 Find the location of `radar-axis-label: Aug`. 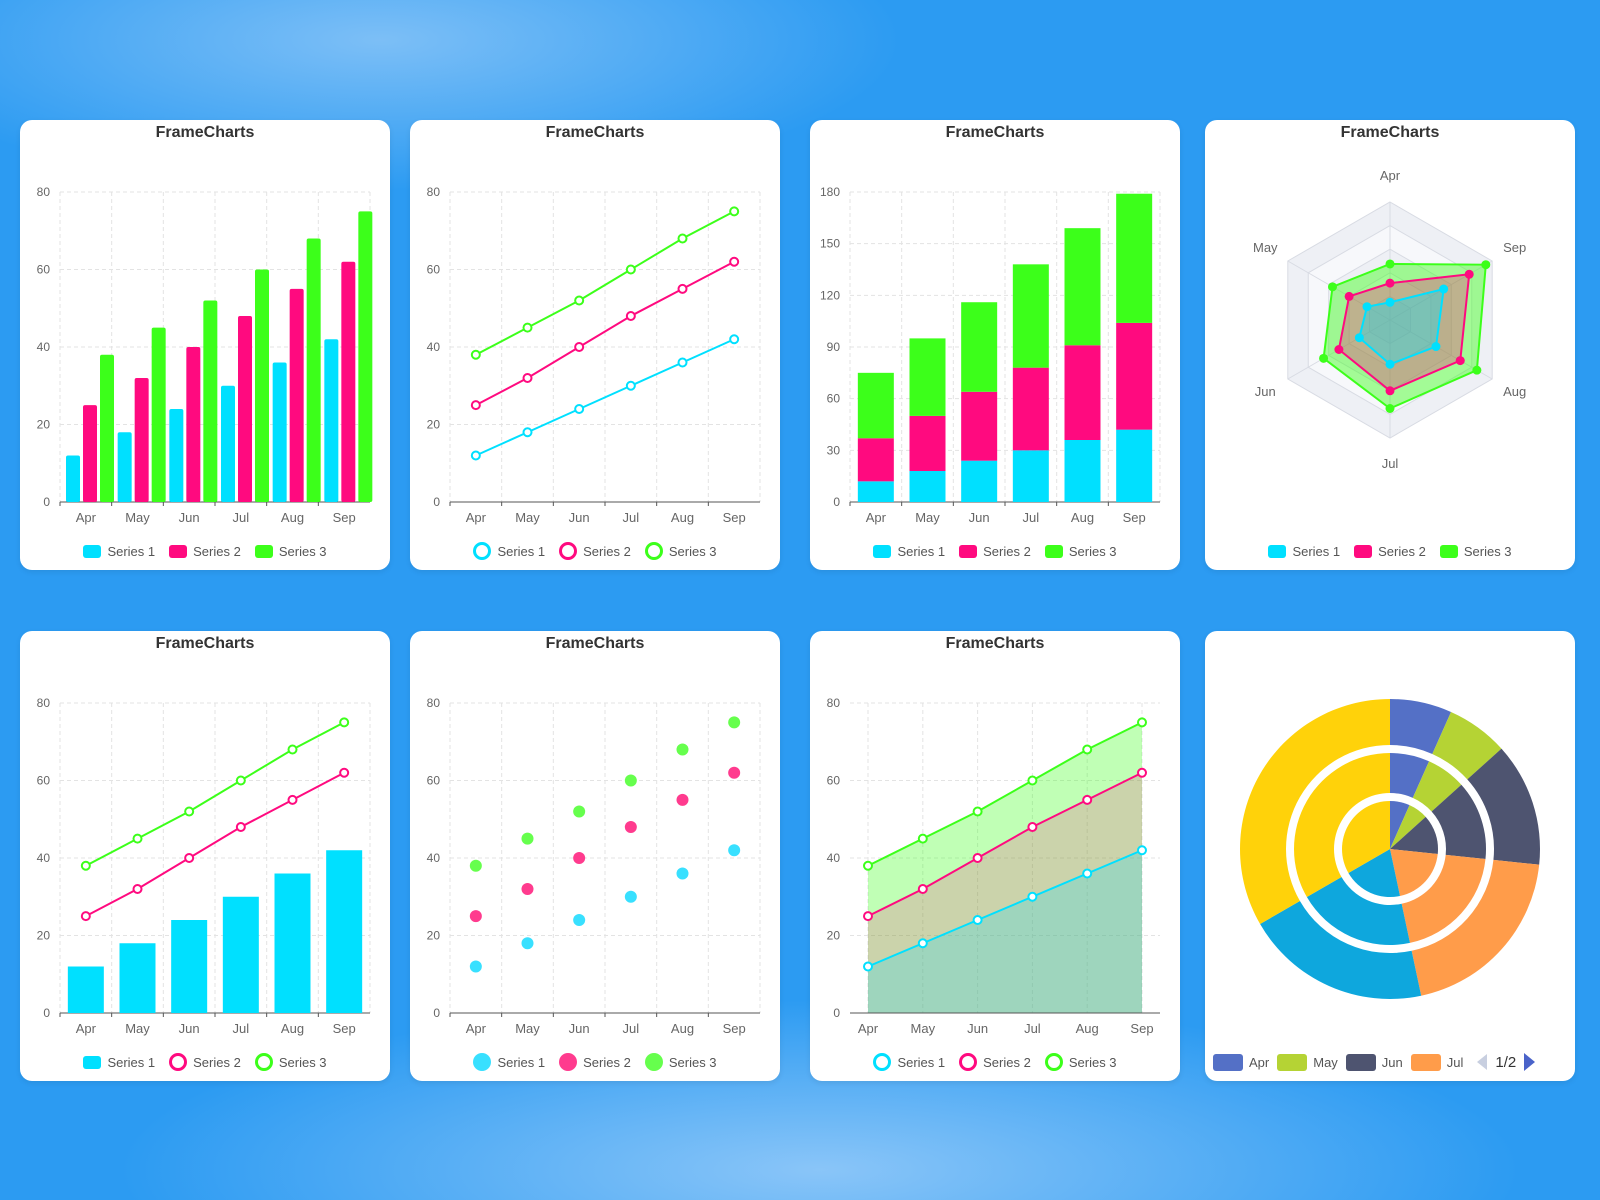

radar-axis-label: Aug is located at coordinates (1514, 391).